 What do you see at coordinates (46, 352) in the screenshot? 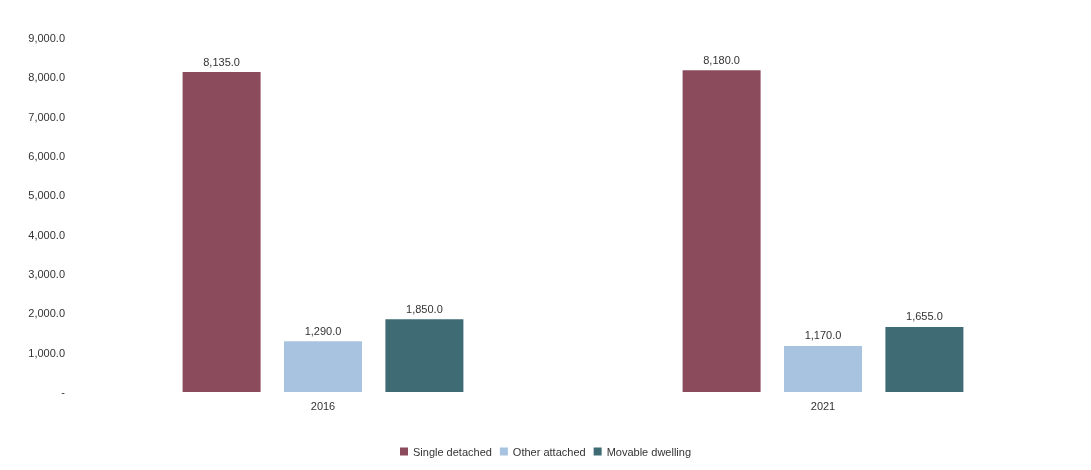
I see `y-tick-label: 1,000.0` at bounding box center [46, 352].